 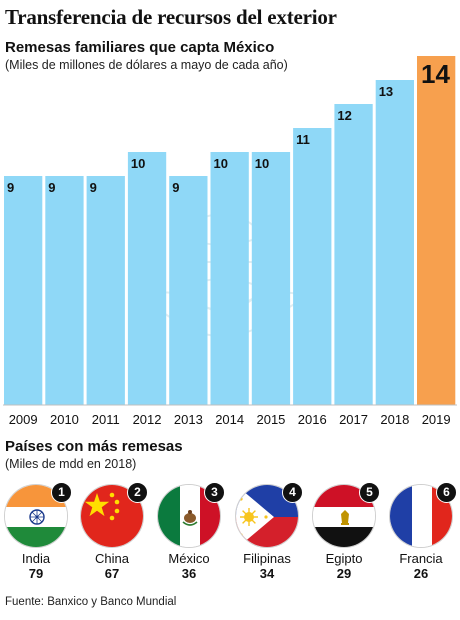 What do you see at coordinates (137, 492) in the screenshot?
I see `rank-badge: 2` at bounding box center [137, 492].